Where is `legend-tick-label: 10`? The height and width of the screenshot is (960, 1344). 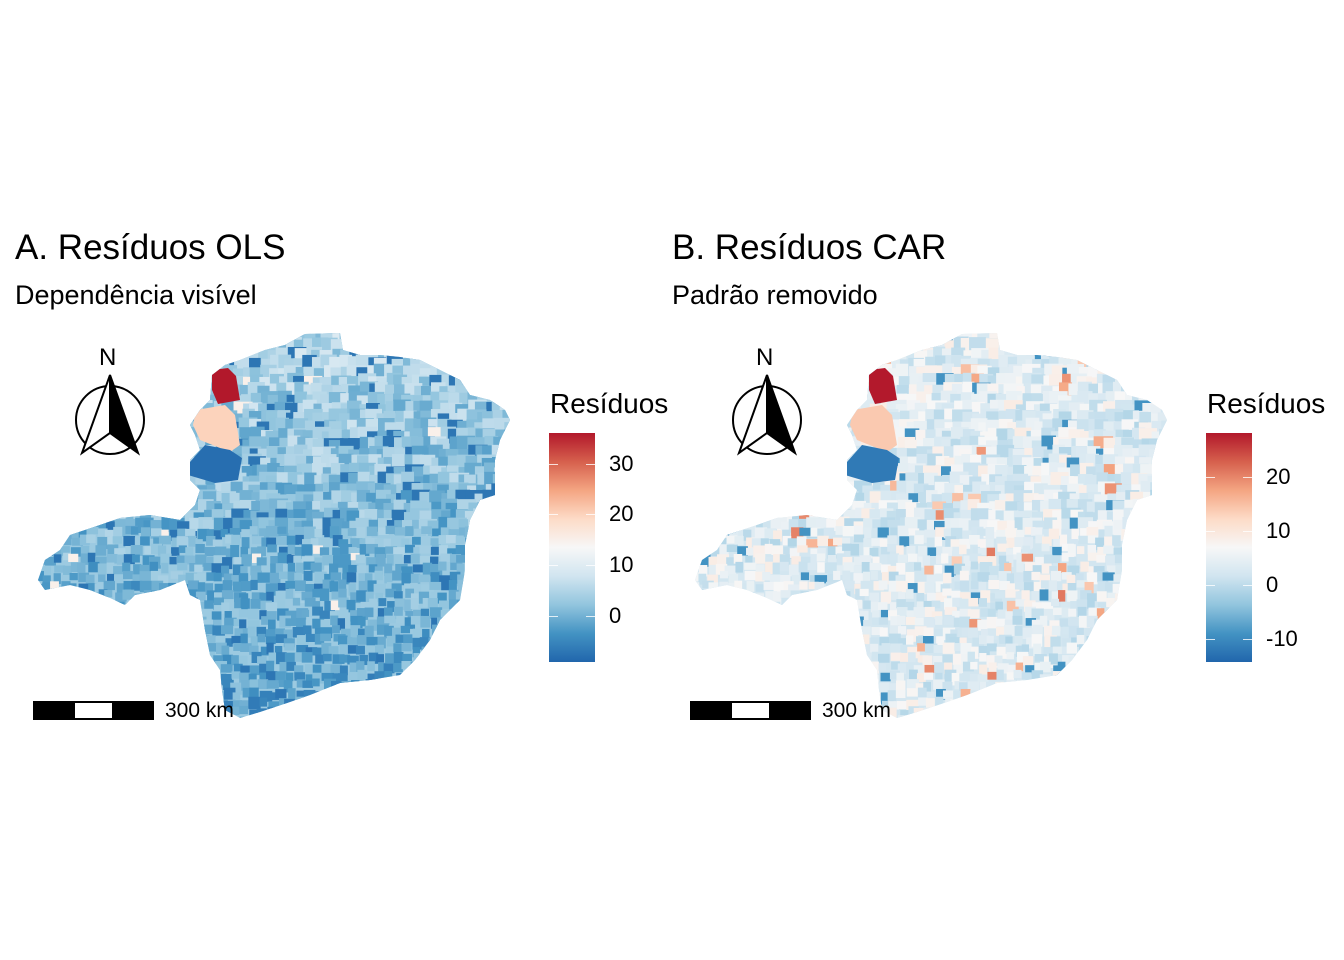
legend-tick-label: 10 is located at coordinates (621, 565).